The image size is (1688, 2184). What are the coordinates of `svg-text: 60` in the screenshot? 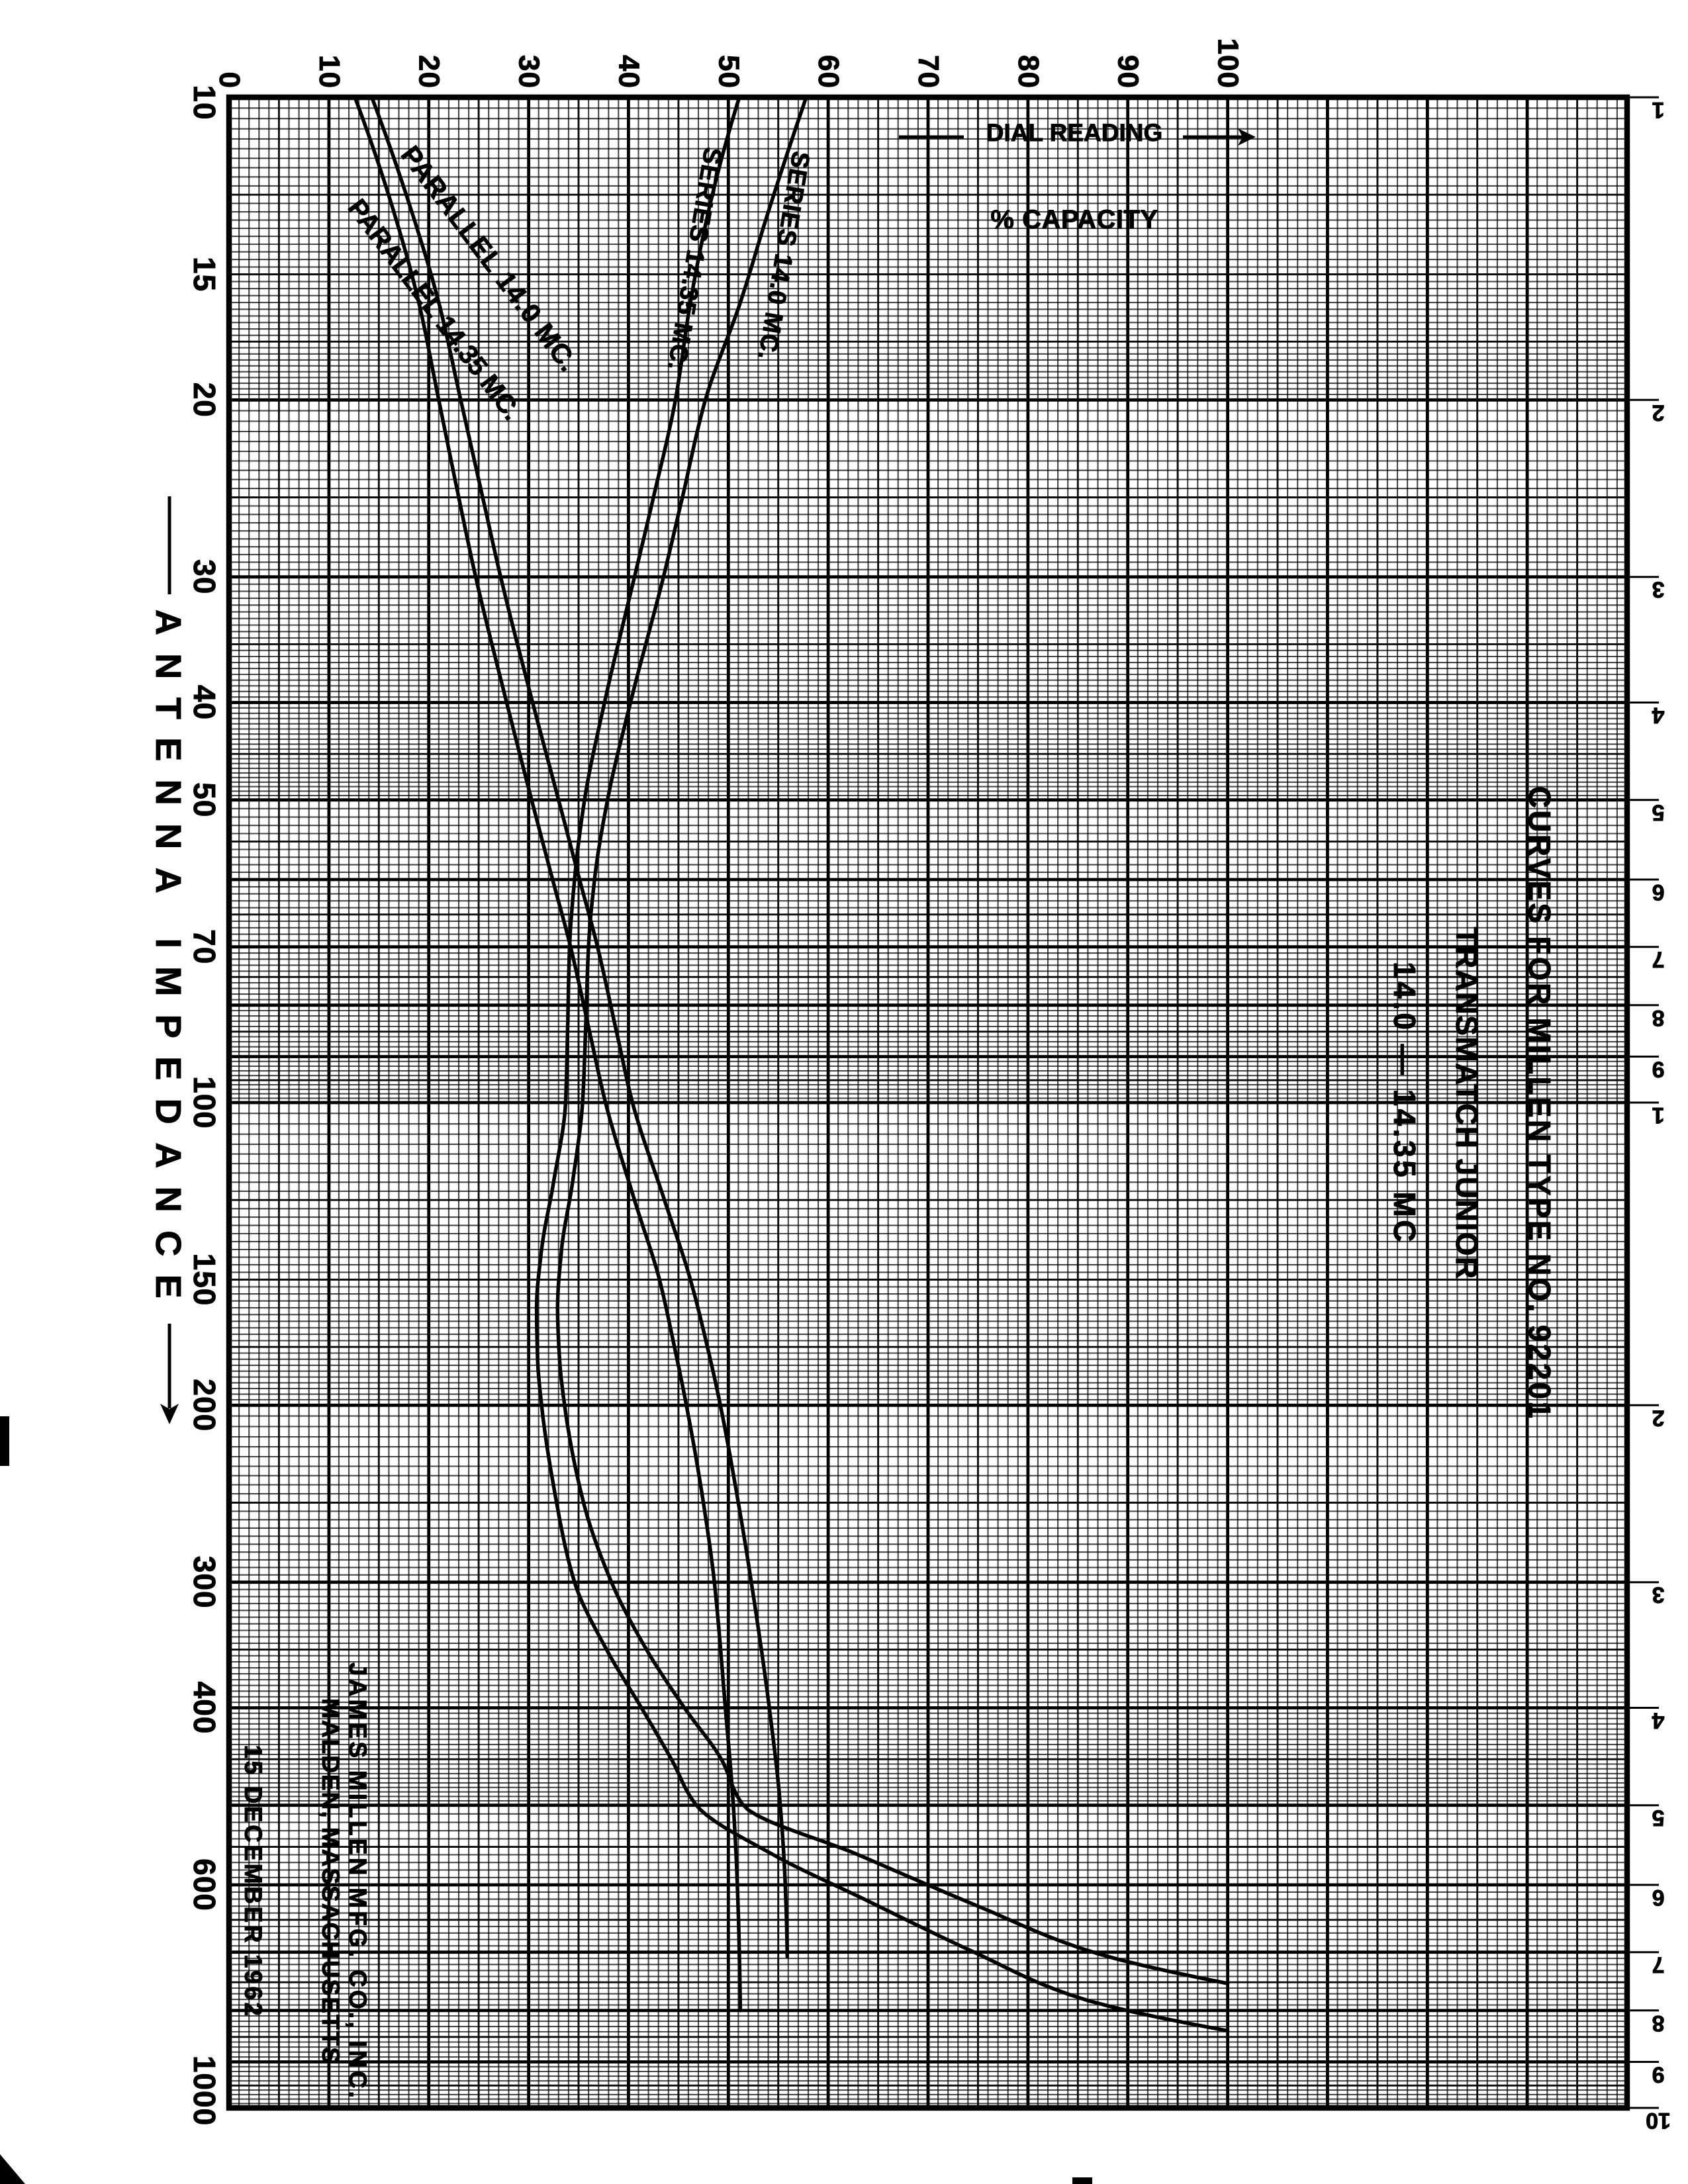 It's located at (828, 72).